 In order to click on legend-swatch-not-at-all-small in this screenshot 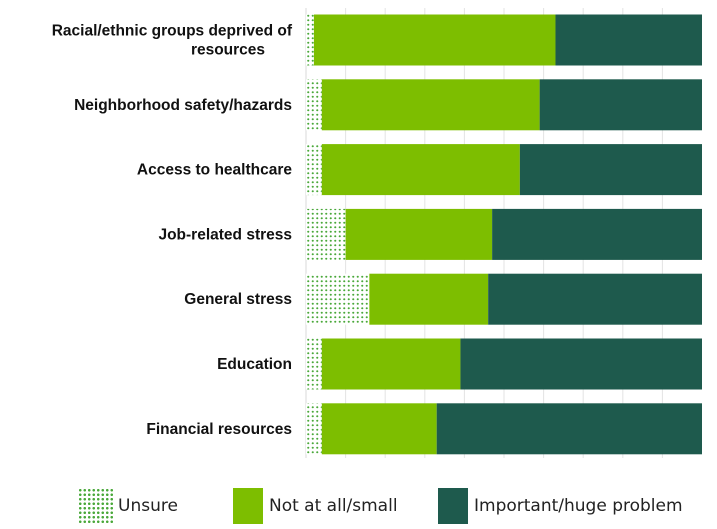, I will do `click(248, 506)`.